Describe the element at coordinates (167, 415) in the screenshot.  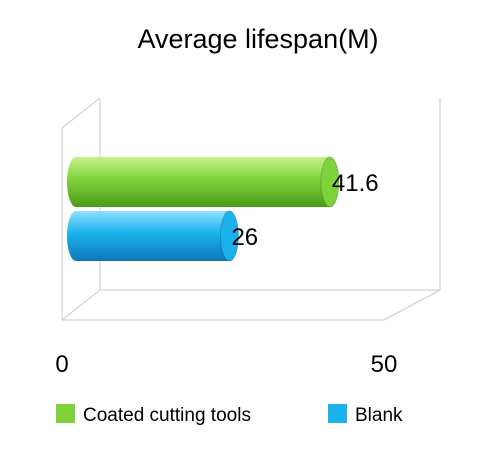
I see `legend-label: Coated cutting tools` at that location.